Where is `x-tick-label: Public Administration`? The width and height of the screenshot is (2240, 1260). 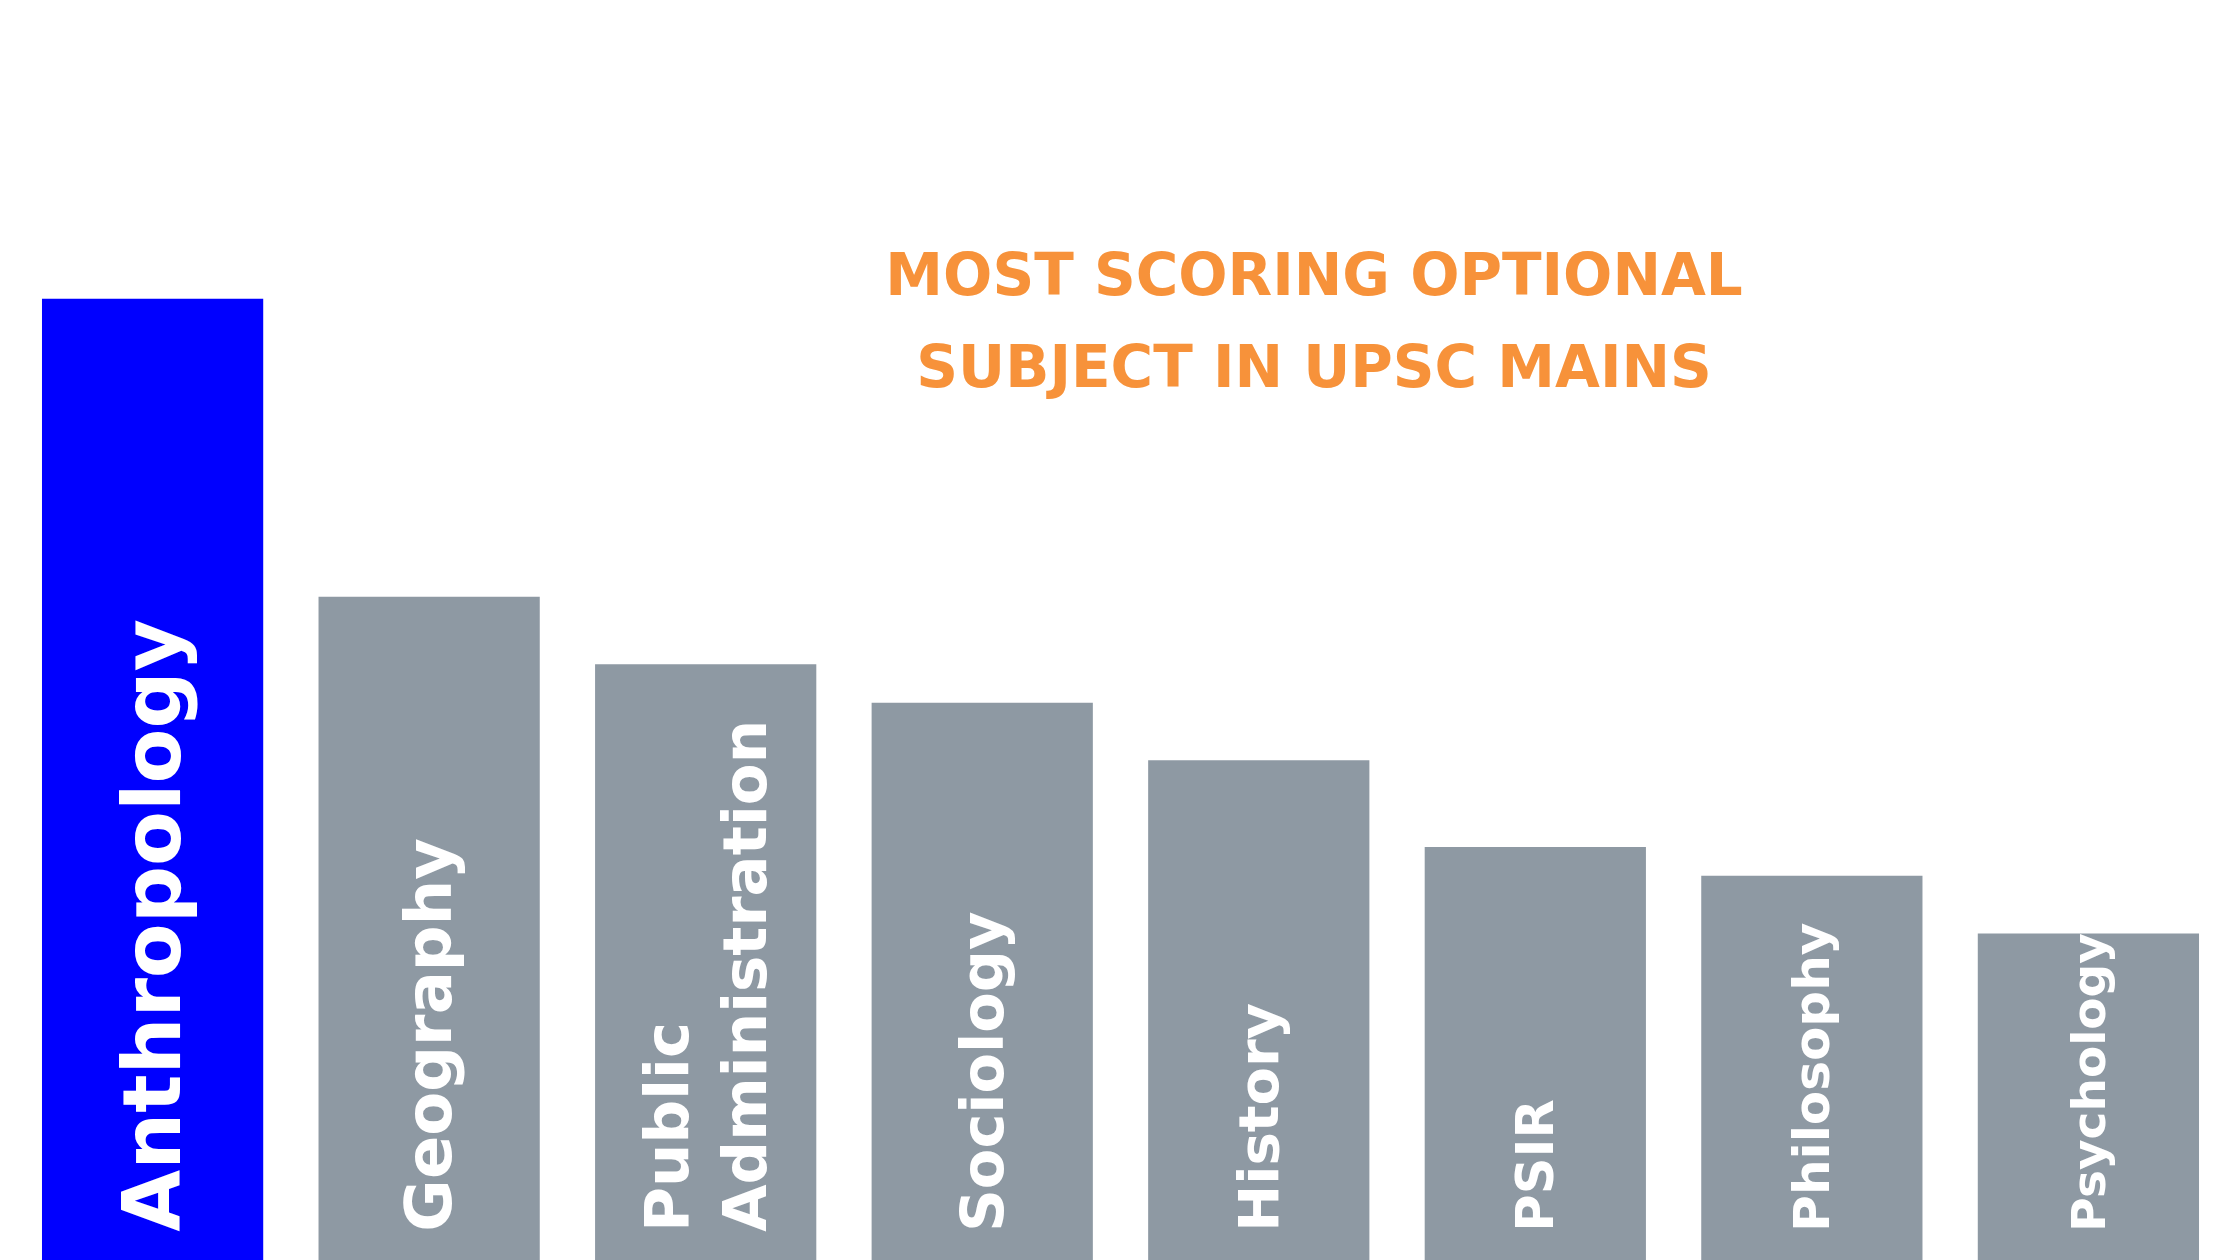
x-tick-label: Public Administration is located at coordinates (706, 975).